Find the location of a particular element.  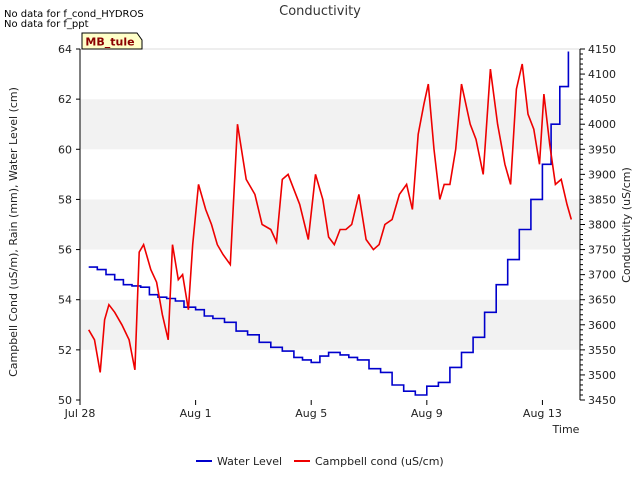

no-data-note-ppt: No data for f_ppt is located at coordinates (46, 24).